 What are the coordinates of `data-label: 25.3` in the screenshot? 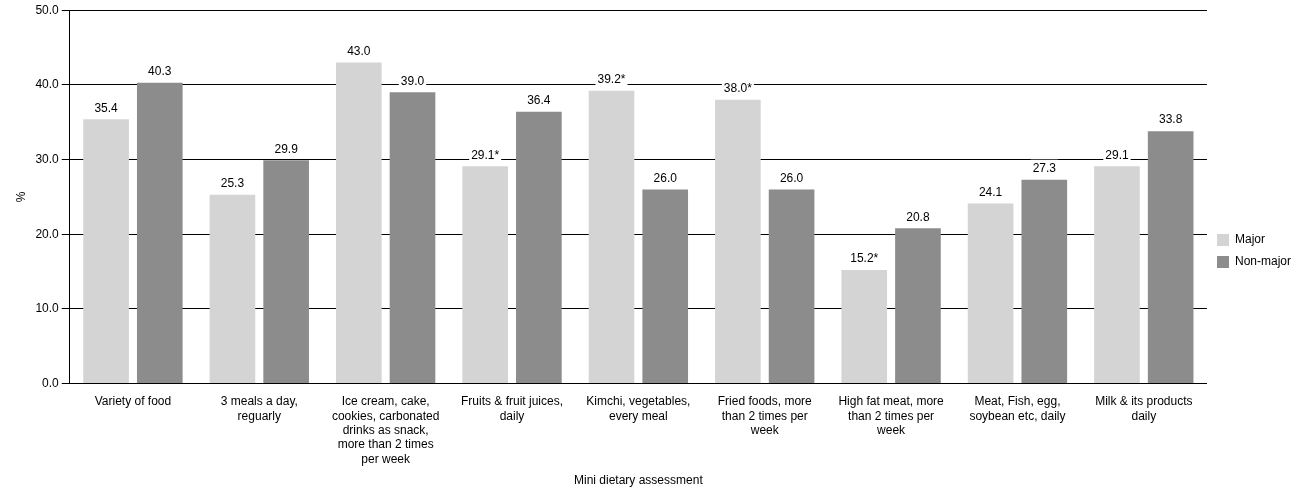 It's located at (232, 182).